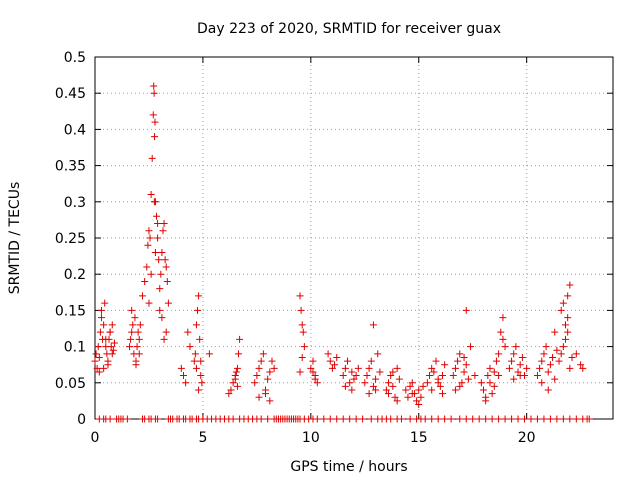 This screenshot has height=480, width=640. I want to click on x-tick-label: 5, so click(202, 438).